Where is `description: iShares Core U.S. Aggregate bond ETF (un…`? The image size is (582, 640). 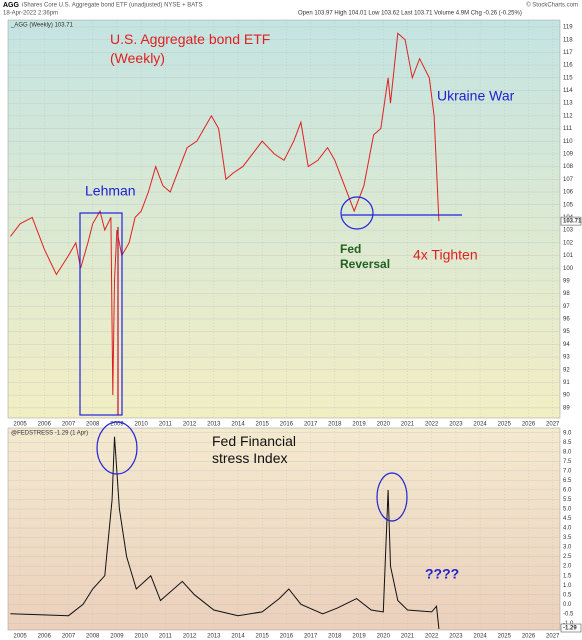
description: iShares Core U.S. Aggregate bond ETF (un… is located at coordinates (112, 6).